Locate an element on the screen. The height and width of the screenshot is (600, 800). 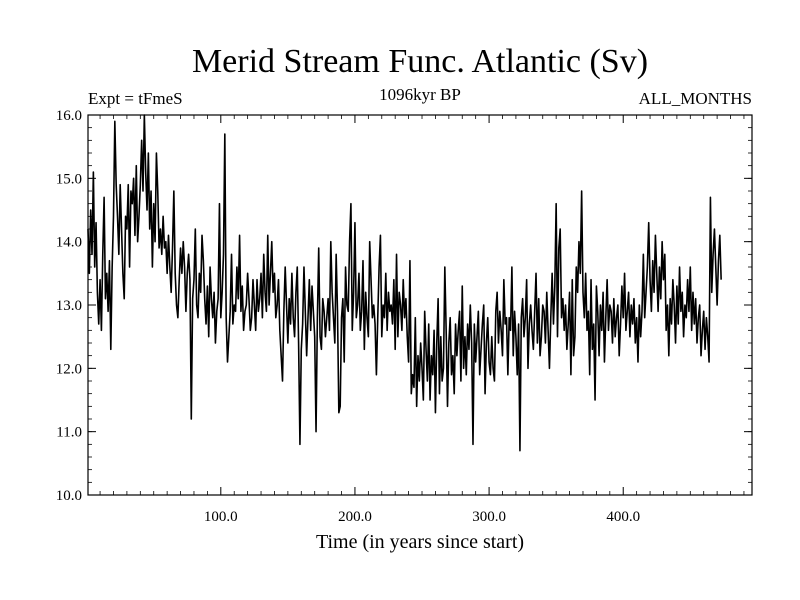
y-tick-label: 12.0 is located at coordinates (69, 369).